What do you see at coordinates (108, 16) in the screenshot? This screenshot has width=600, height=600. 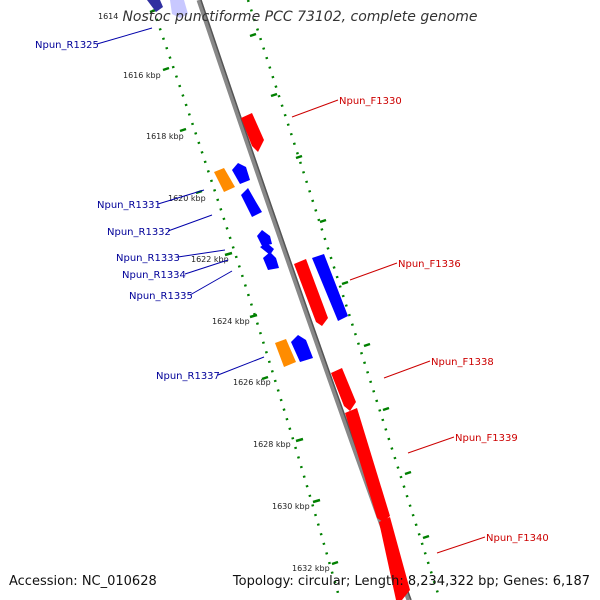 I see `tick-label: 1614` at bounding box center [108, 16].